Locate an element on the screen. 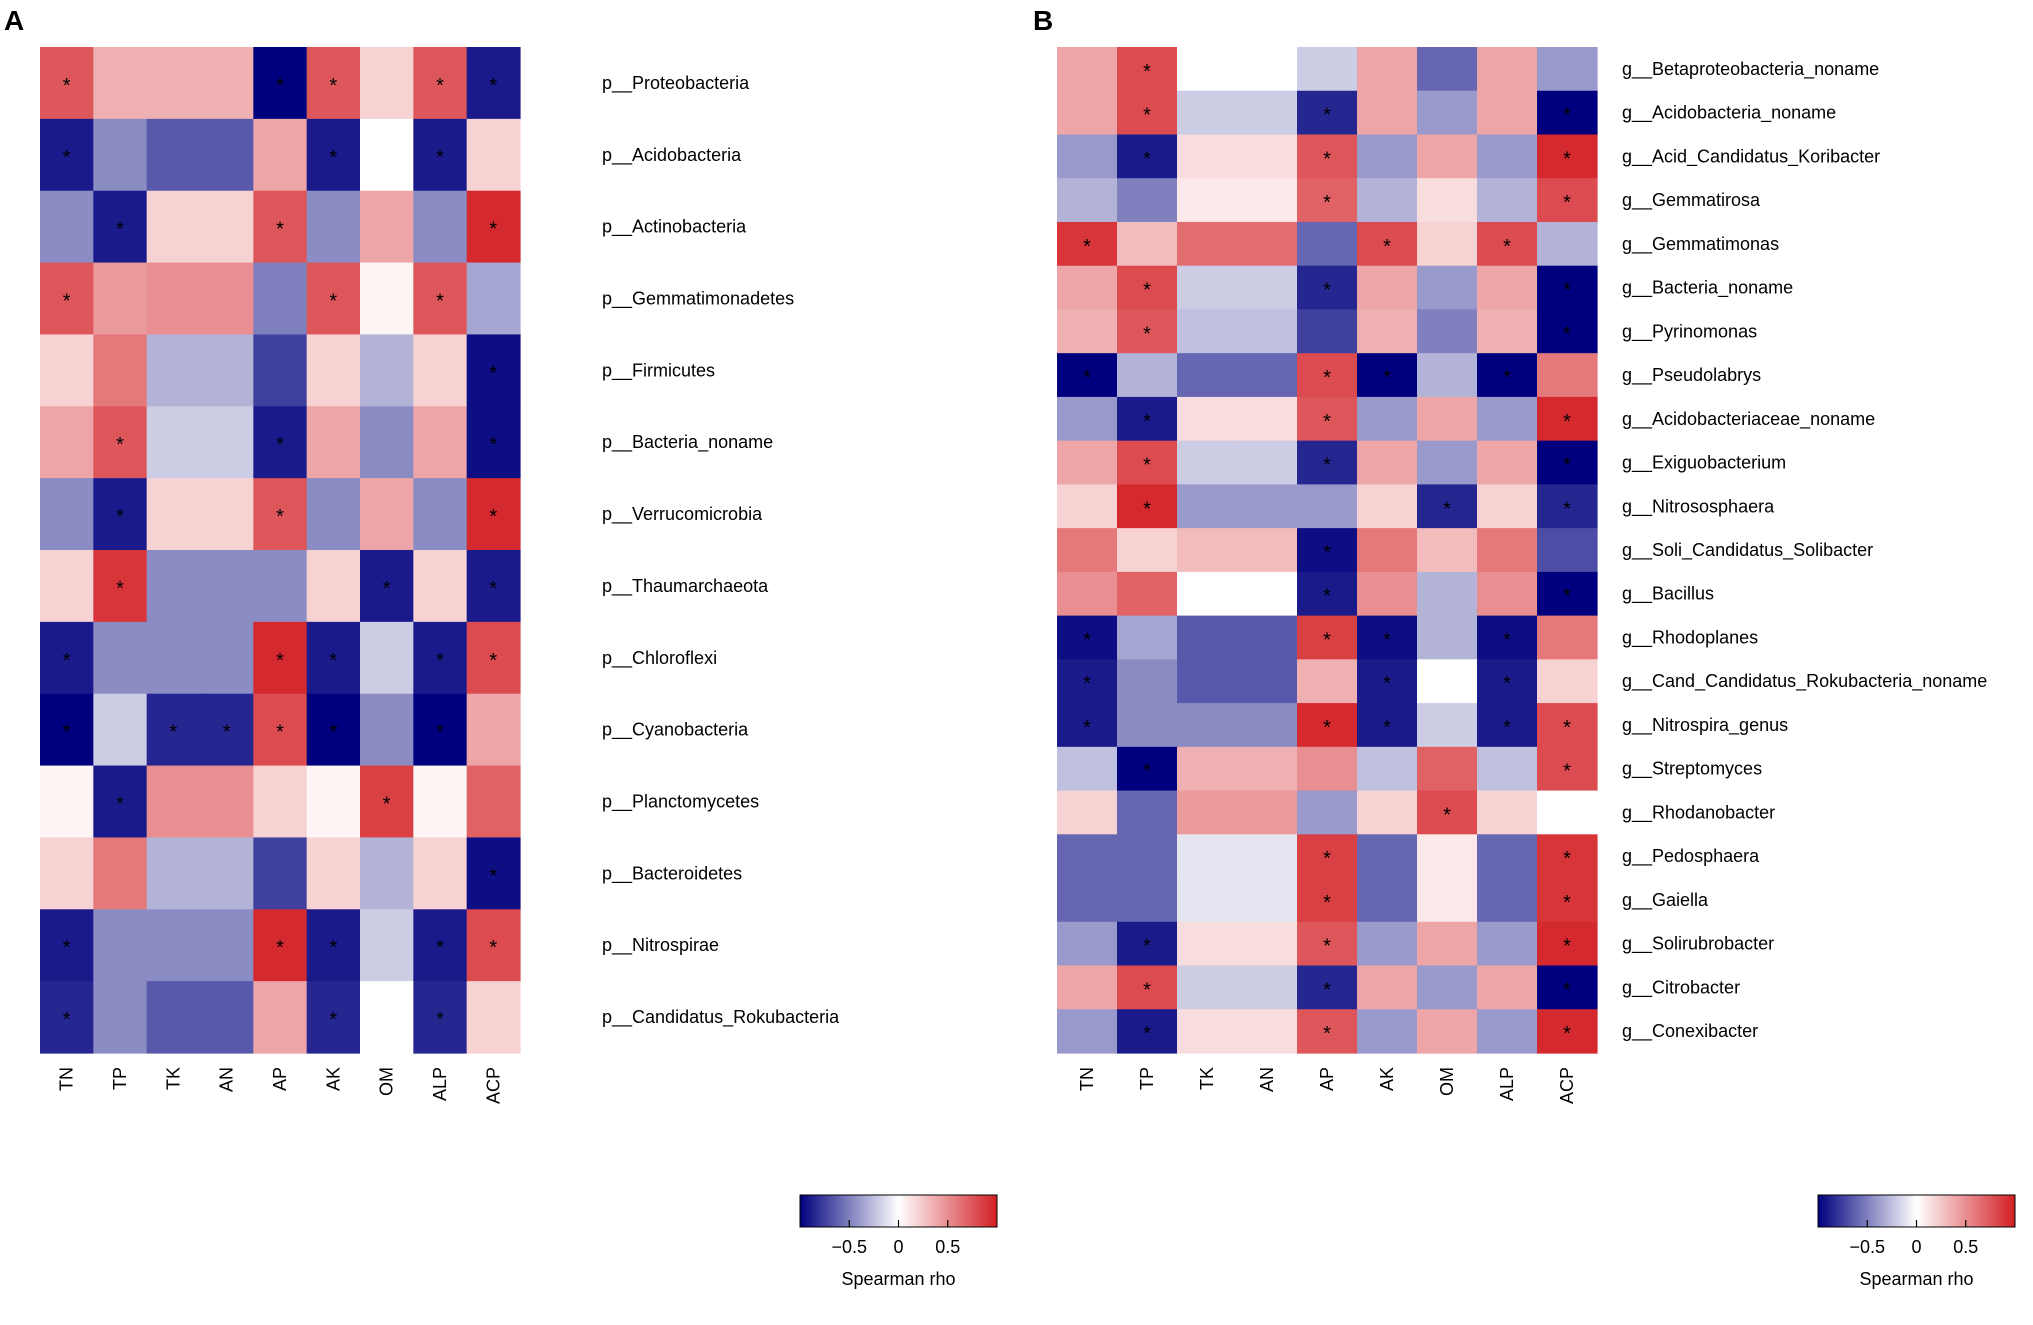 The image size is (2033, 1325). row-label: g__Citrobacter is located at coordinates (1681, 987).